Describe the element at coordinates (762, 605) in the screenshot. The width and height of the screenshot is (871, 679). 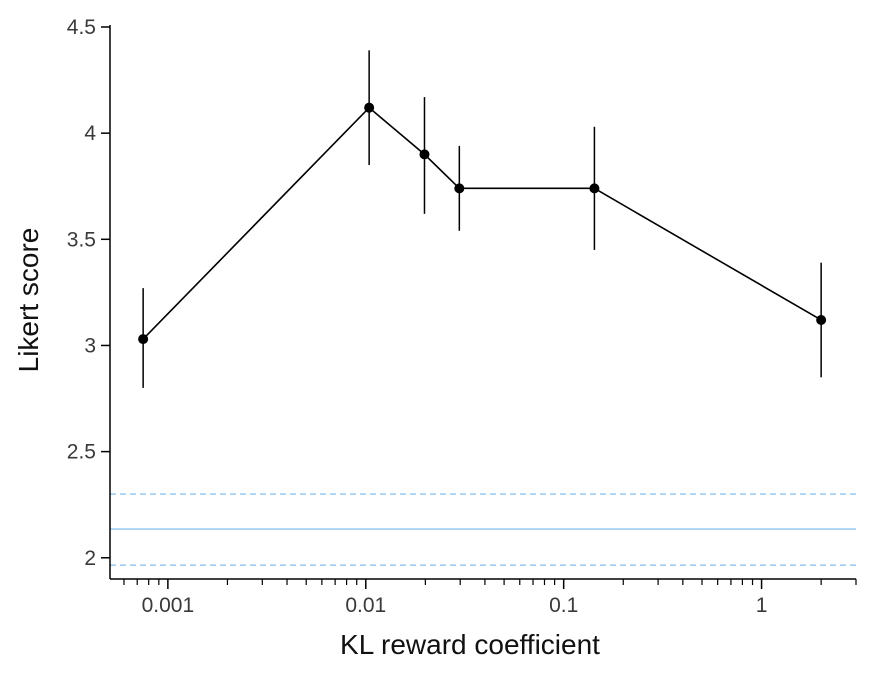
I see `x-tick-label: 1` at that location.